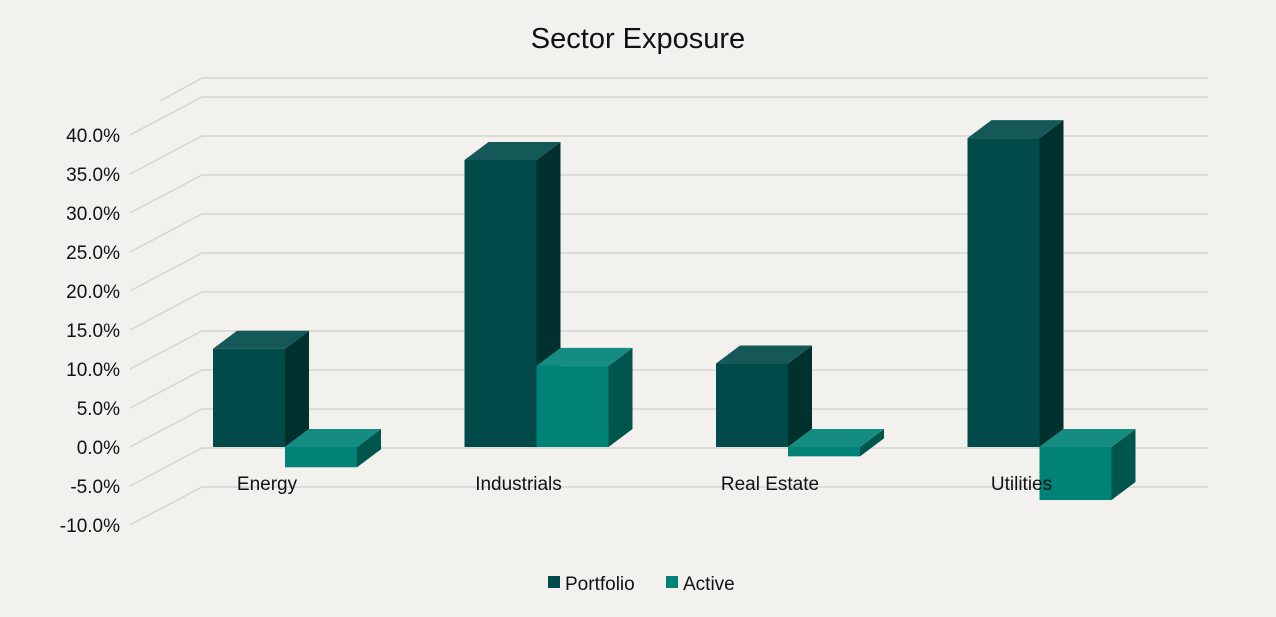 The width and height of the screenshot is (1276, 617). Describe the element at coordinates (93, 253) in the screenshot. I see `y-tick-label: 25.0%` at that location.